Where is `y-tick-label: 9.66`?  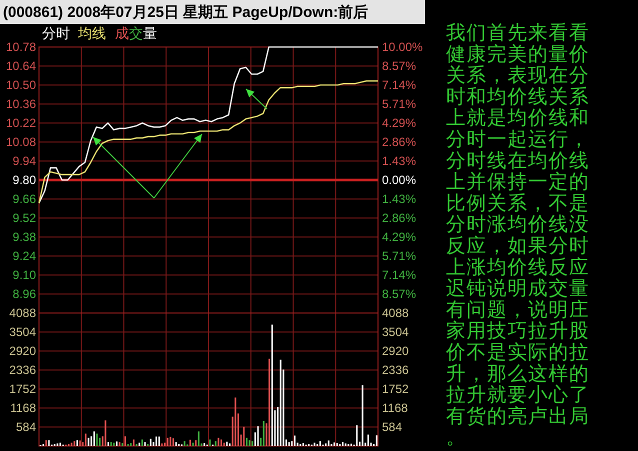
y-tick-label: 9.66 is located at coordinates (24, 199).